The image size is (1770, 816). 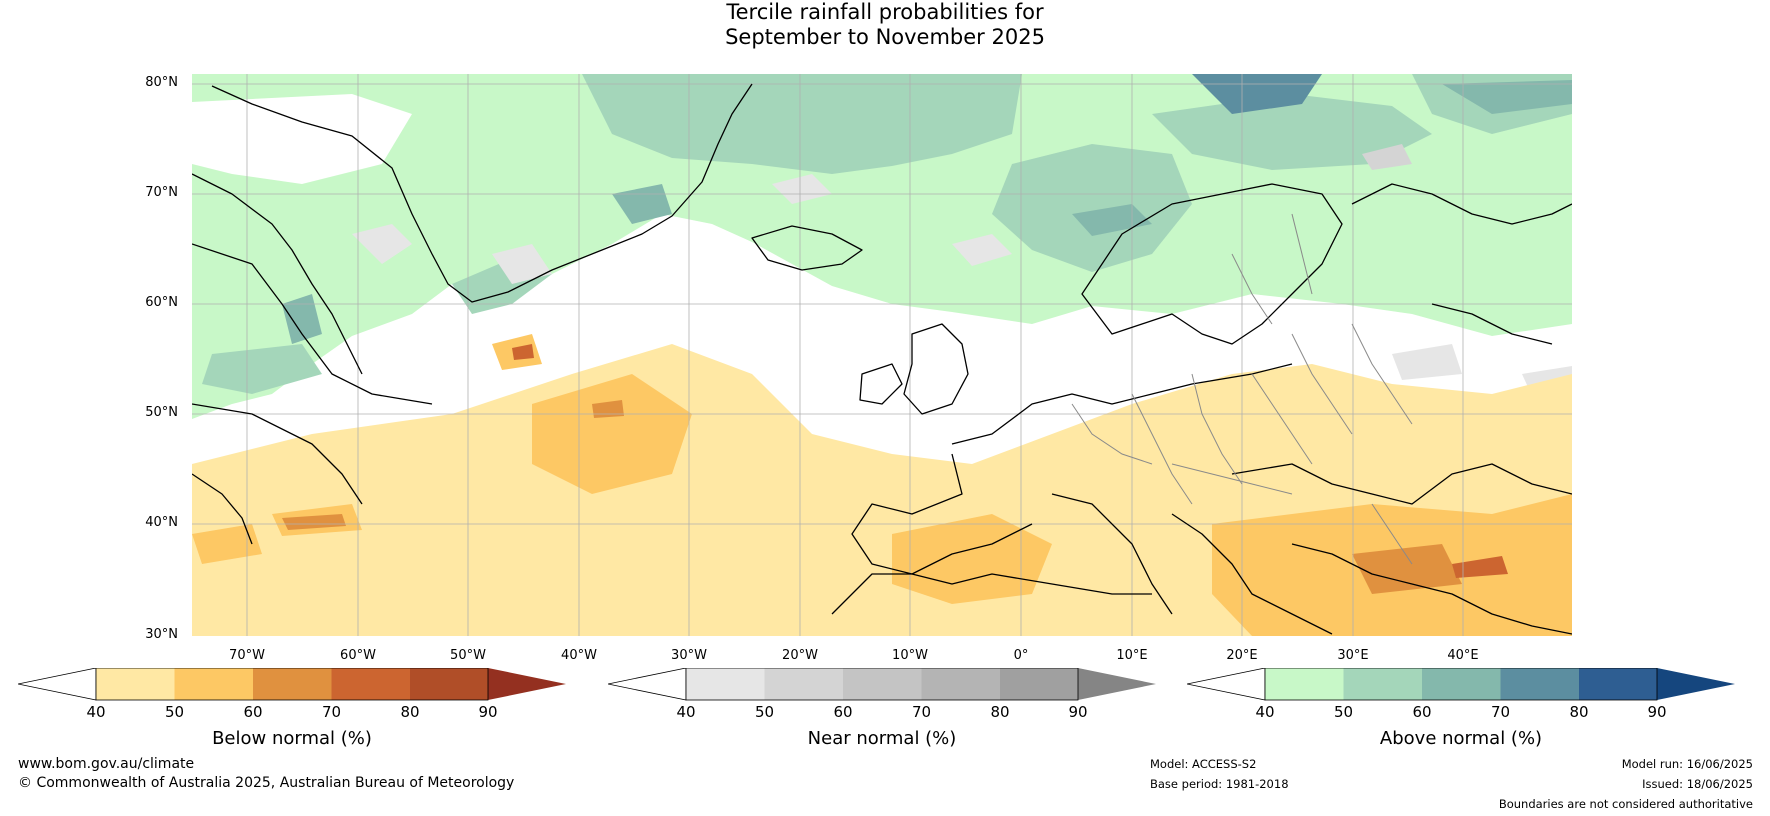 What do you see at coordinates (764, 712) in the screenshot?
I see `colorbar-near-tick-50: 50` at bounding box center [764, 712].